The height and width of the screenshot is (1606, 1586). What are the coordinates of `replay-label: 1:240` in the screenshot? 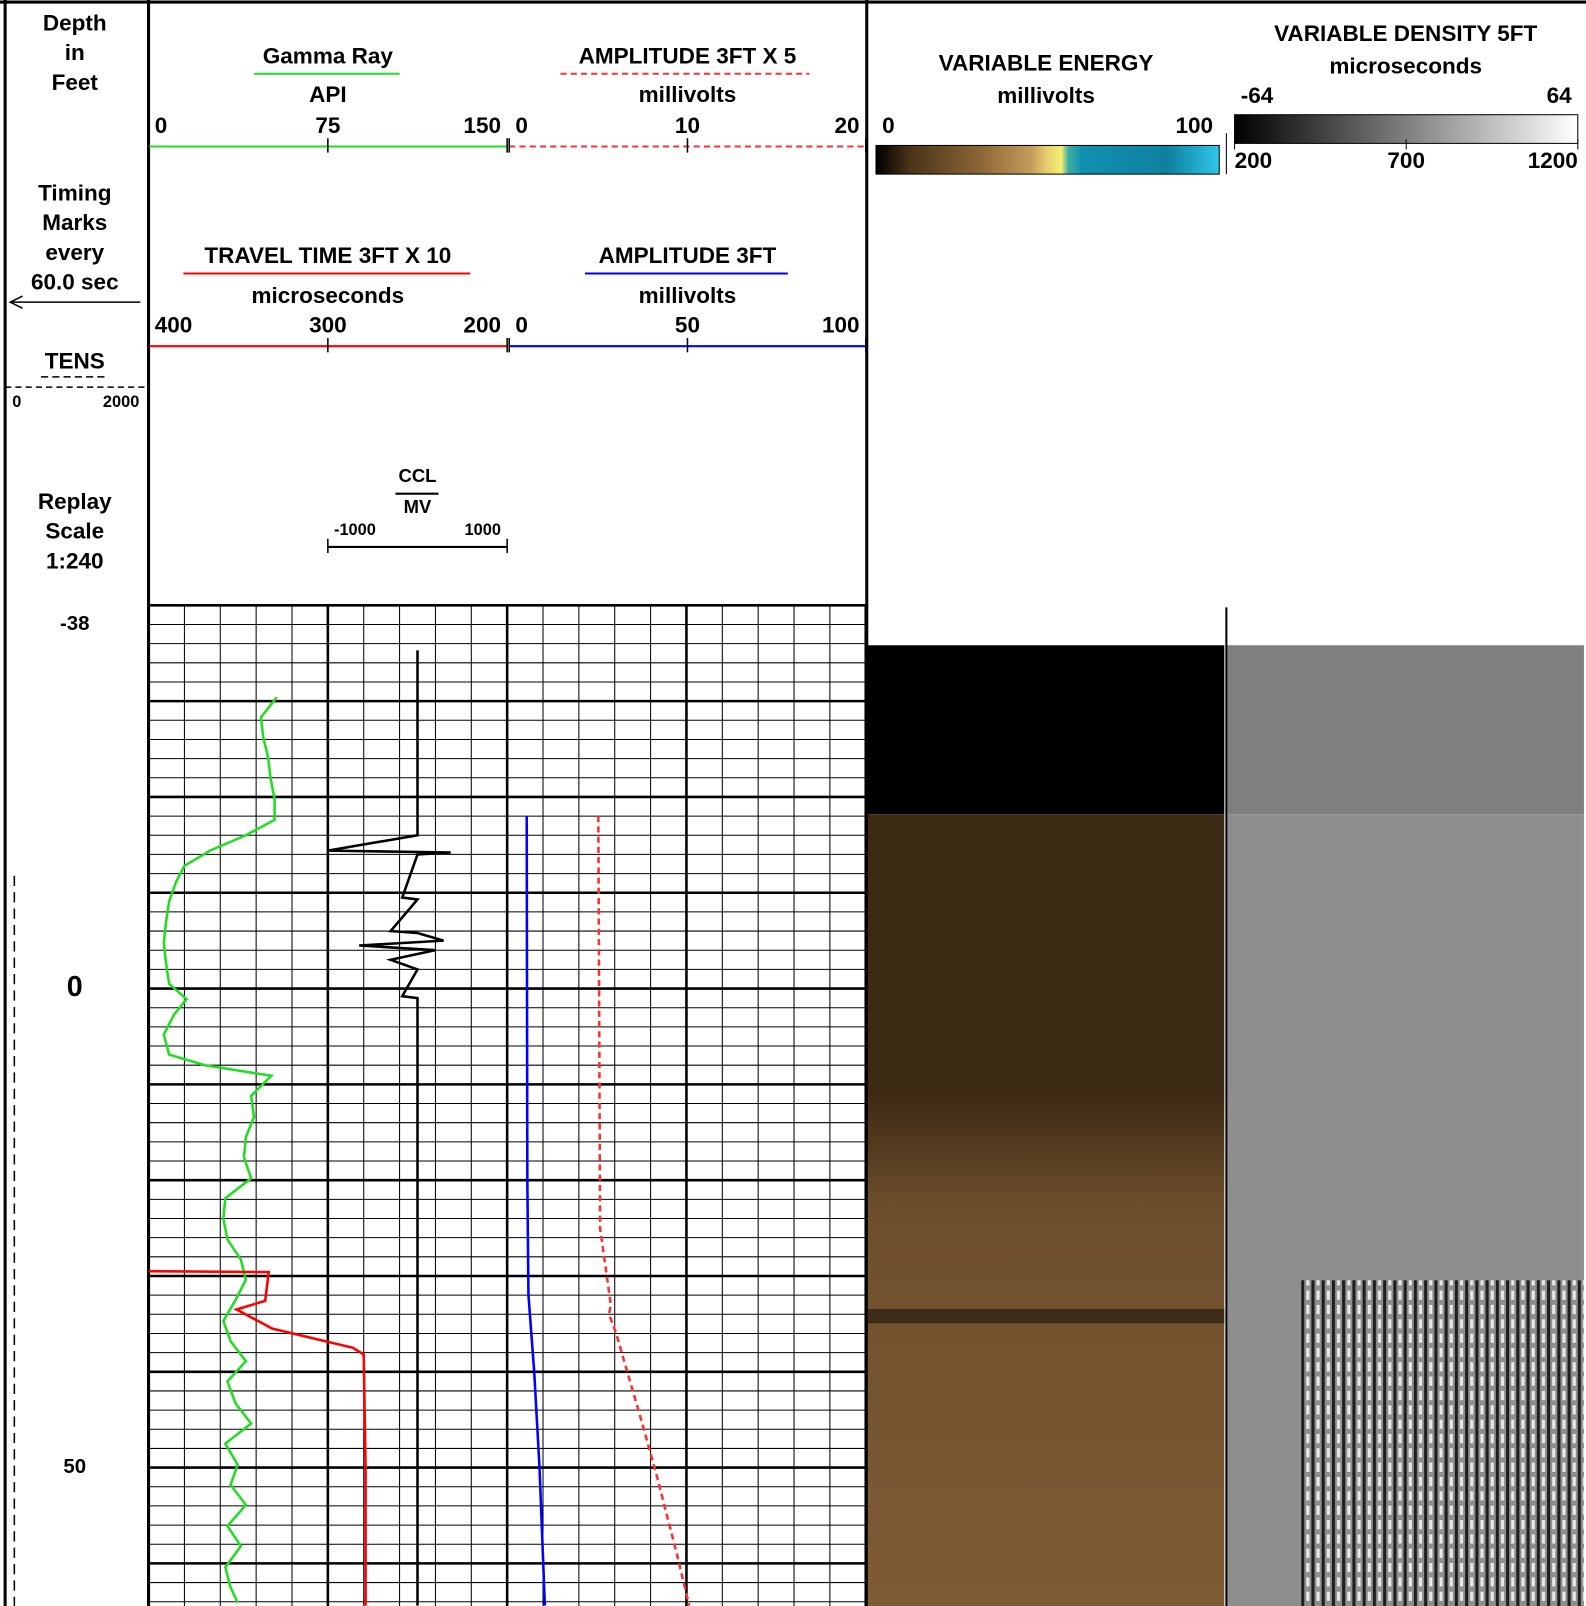 It's located at (75, 560).